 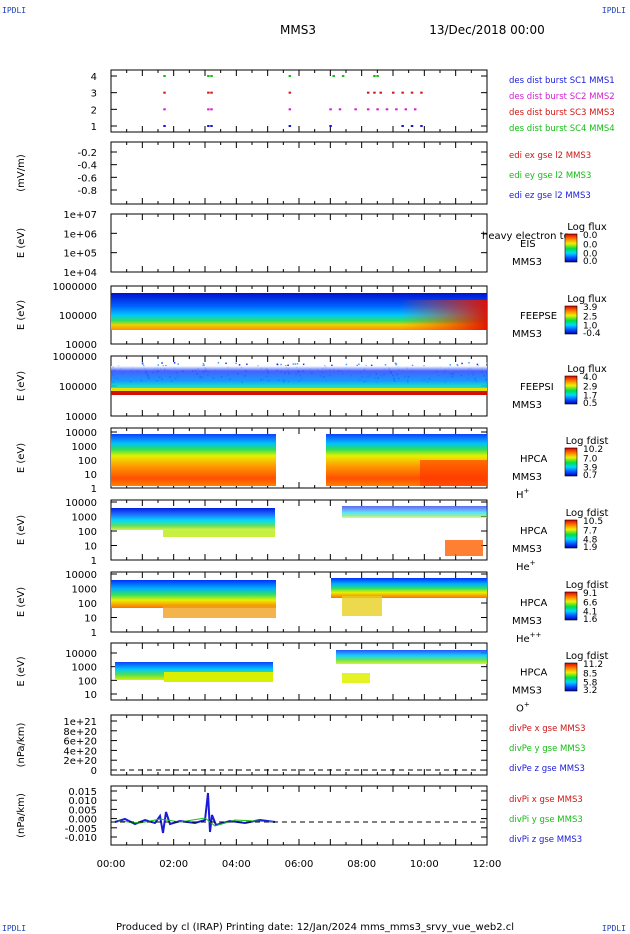 I want to click on feepse-spectrogram, so click(x=299, y=311).